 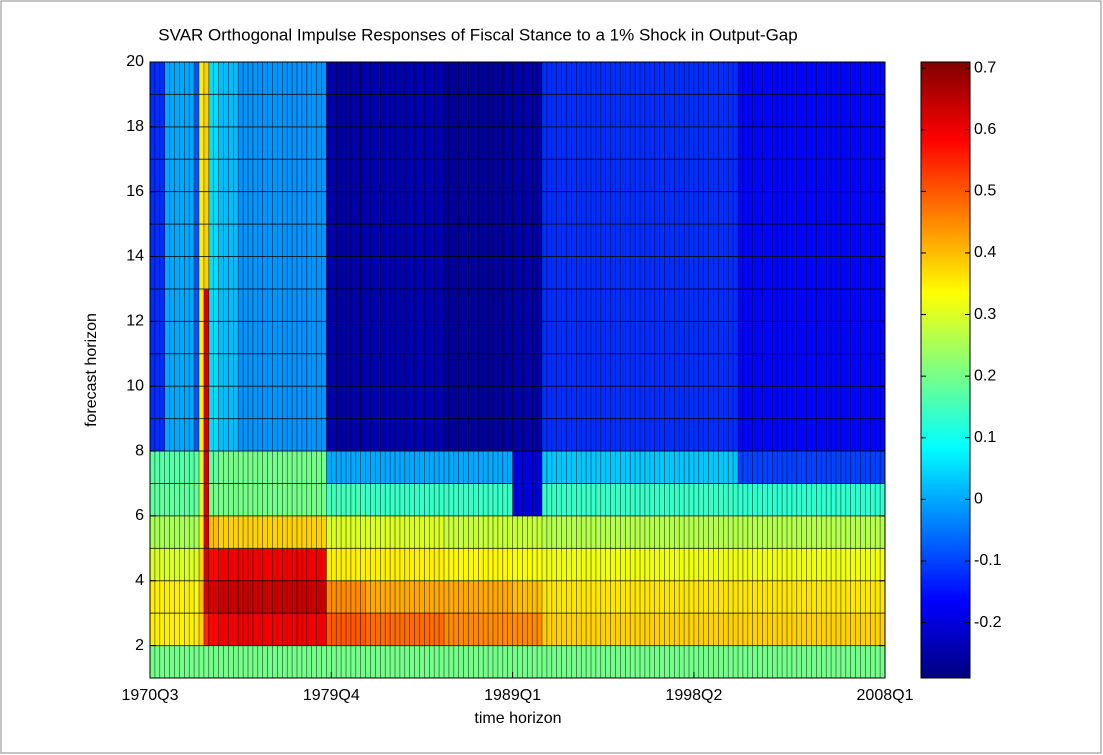 I want to click on y-tick-label: 2, so click(x=139, y=645).